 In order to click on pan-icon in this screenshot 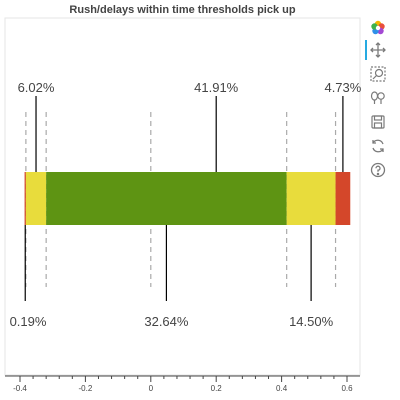, I will do `click(376, 50)`.